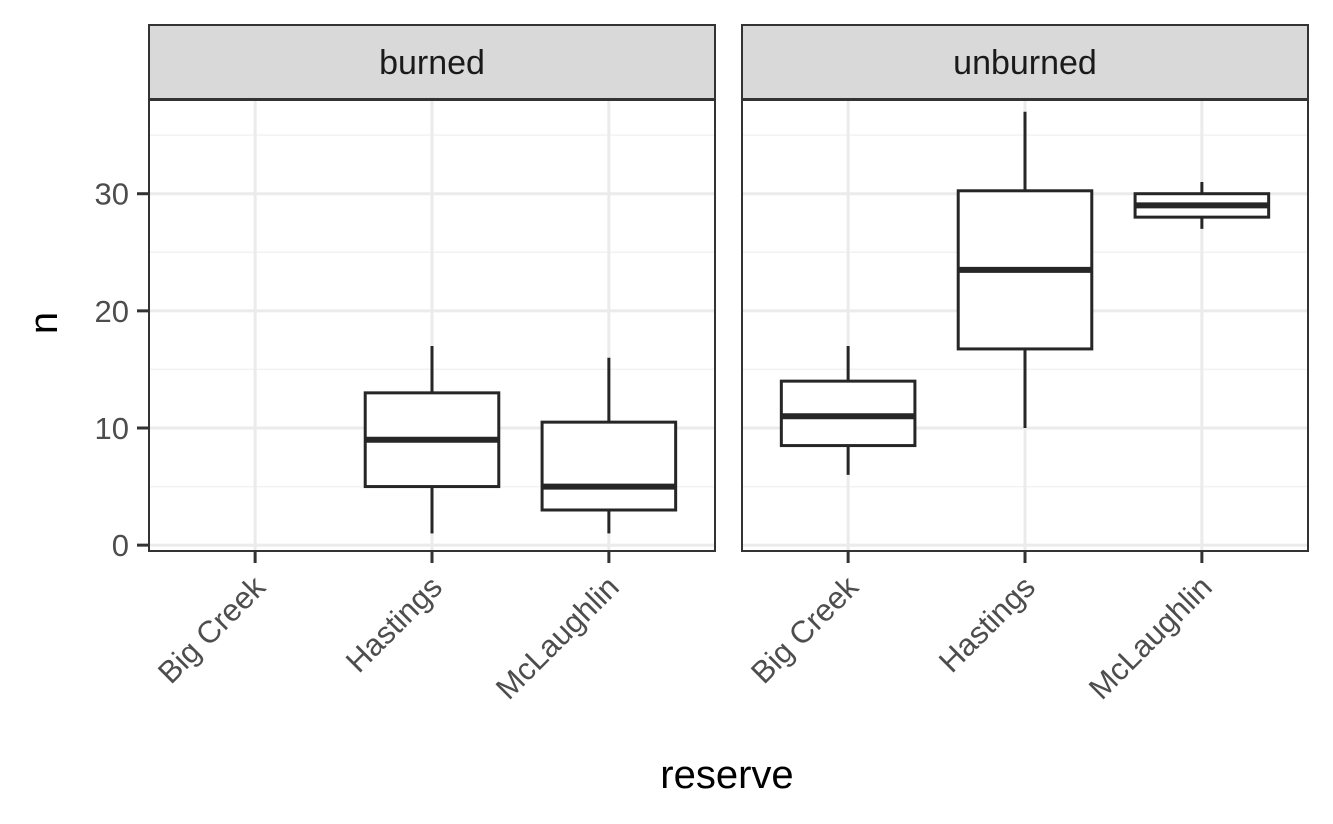  I want to click on y-tick-label: 30, so click(112, 194).